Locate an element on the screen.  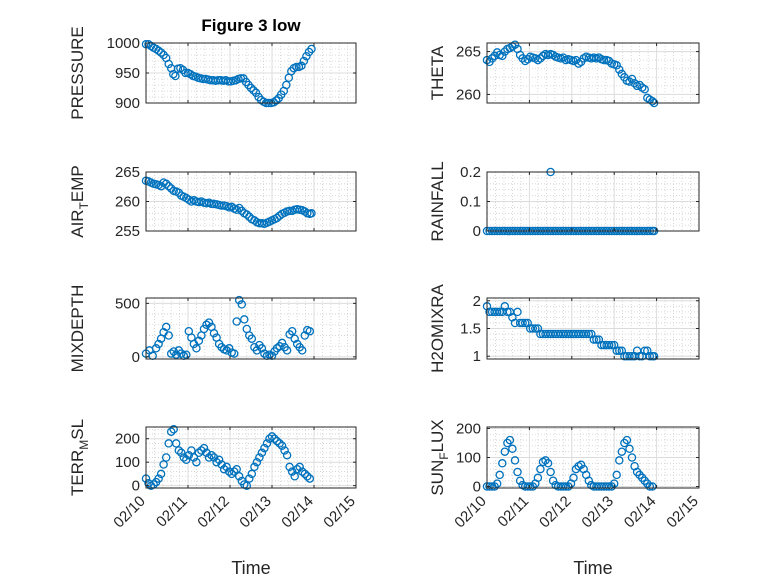
y-tick-label: 0 is located at coordinates (477, 231).